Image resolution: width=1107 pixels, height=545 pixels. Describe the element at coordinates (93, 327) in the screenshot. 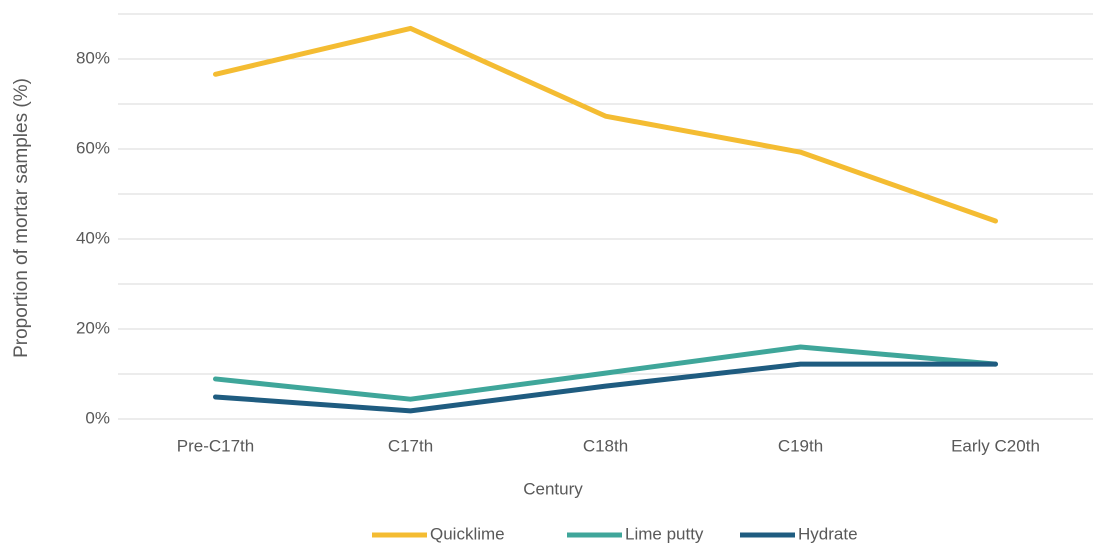

I see `y-tick-label: 20%` at that location.